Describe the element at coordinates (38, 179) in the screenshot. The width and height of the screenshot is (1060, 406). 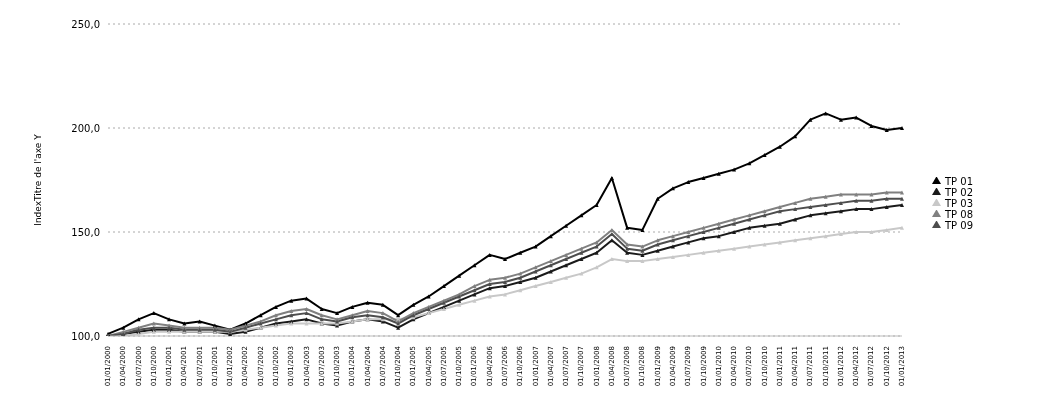
I see `y-axis-title: IndexTitre de l'axe Y` at that location.